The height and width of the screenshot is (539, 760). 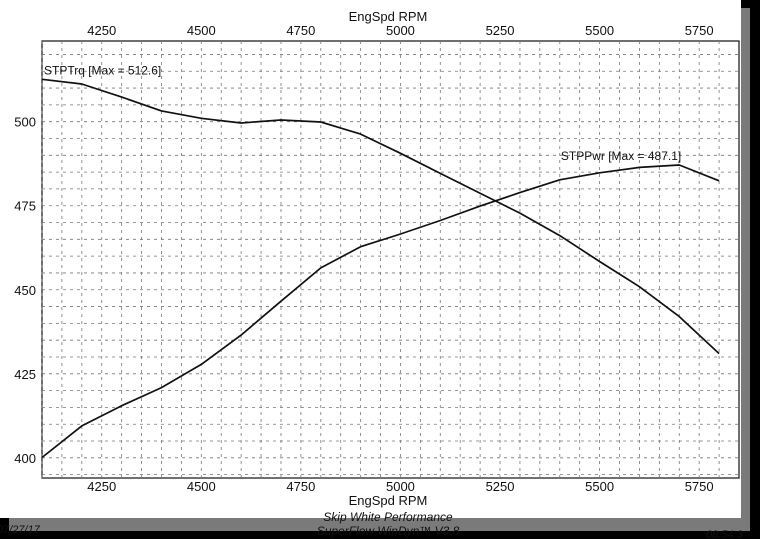 I want to click on x-tick-label-bottom: 5000, so click(x=400, y=486).